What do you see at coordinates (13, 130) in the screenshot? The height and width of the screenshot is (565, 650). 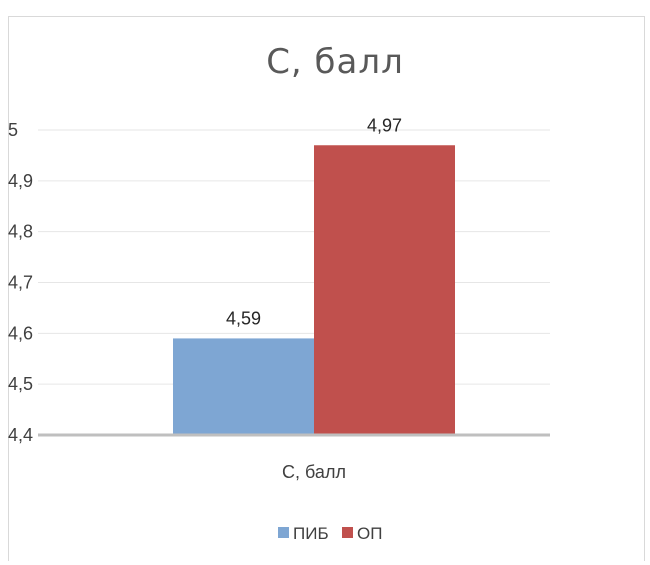 I see `y-tick-label: 5` at bounding box center [13, 130].